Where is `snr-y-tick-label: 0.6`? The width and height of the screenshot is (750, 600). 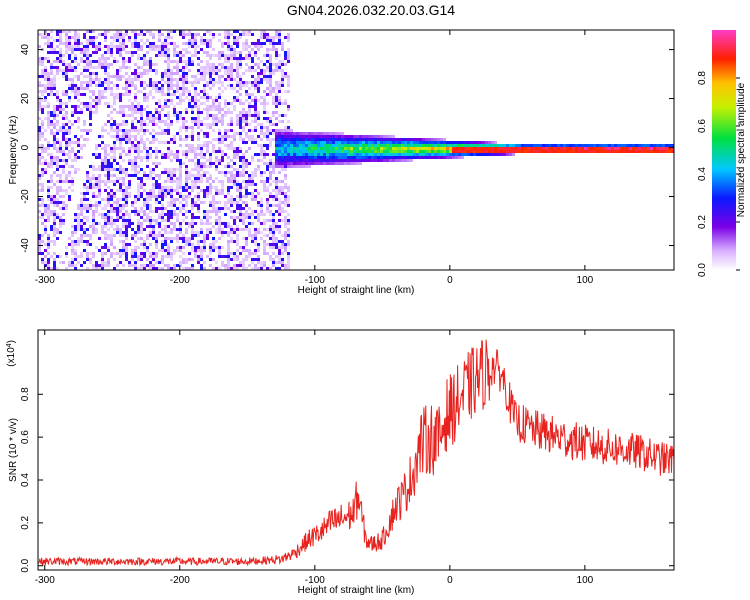 snr-y-tick-label: 0.6 is located at coordinates (25, 437).